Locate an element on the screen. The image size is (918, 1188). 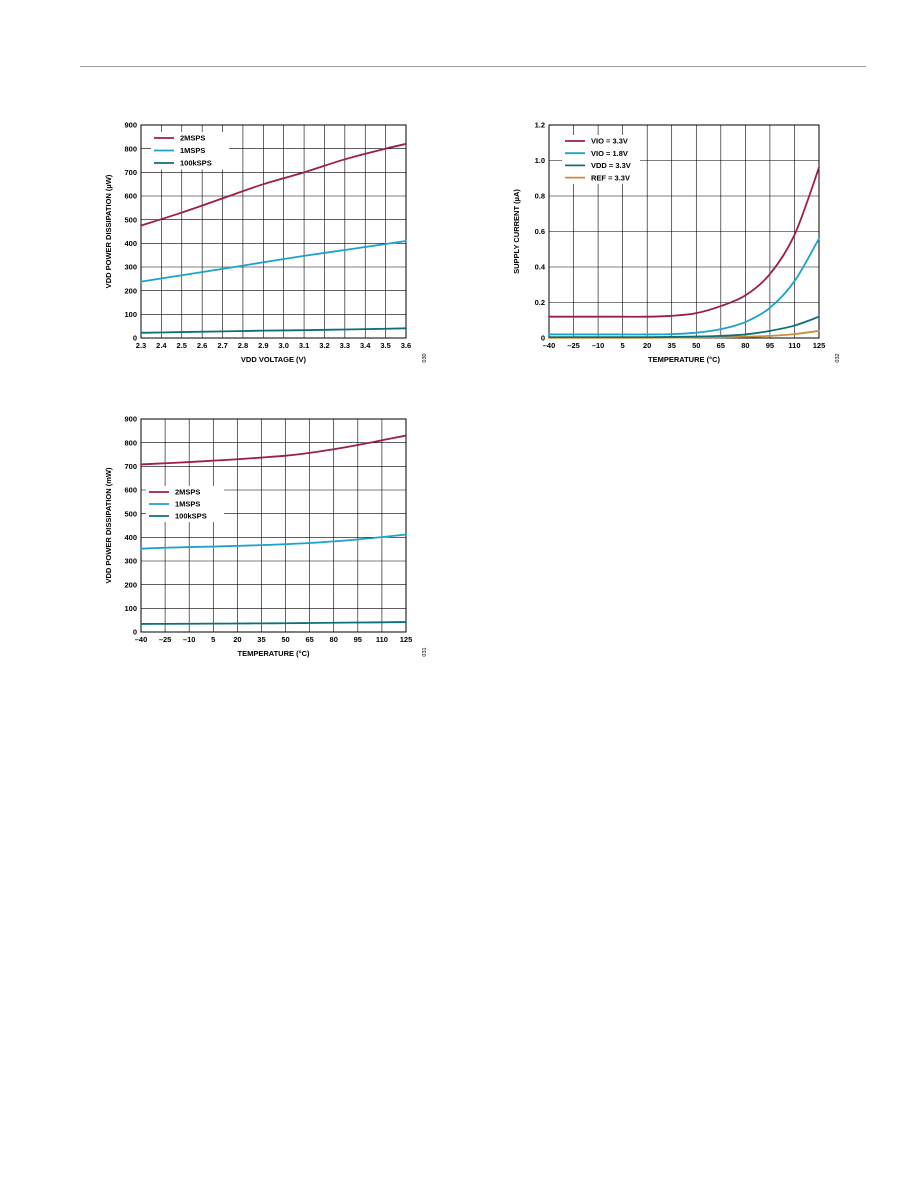
x-tick-label: 125 is located at coordinates (819, 345).